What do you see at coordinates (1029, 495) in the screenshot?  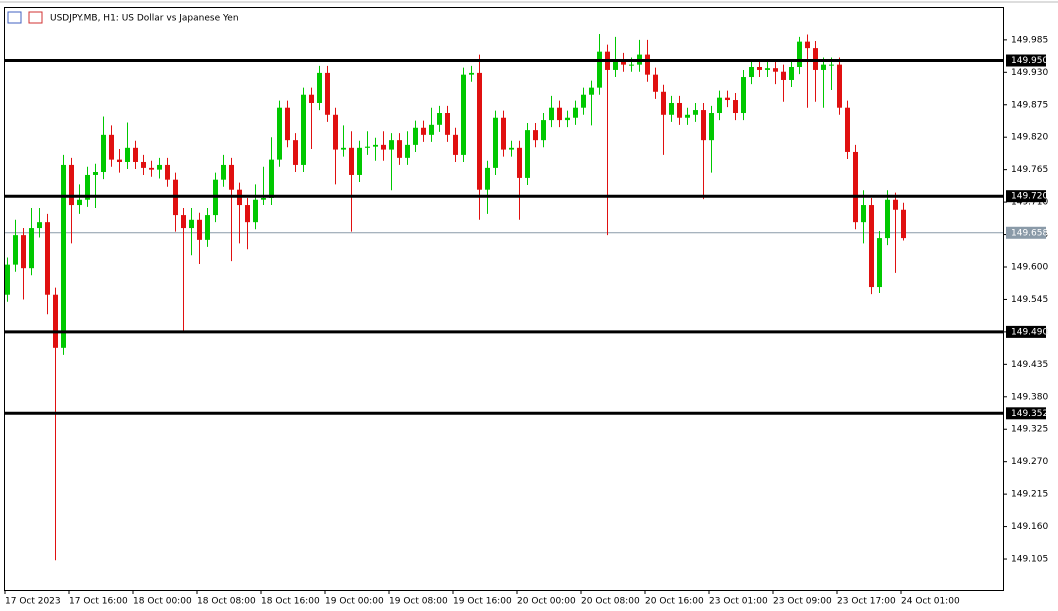 I see `y-tick-label: 149.215` at bounding box center [1029, 495].